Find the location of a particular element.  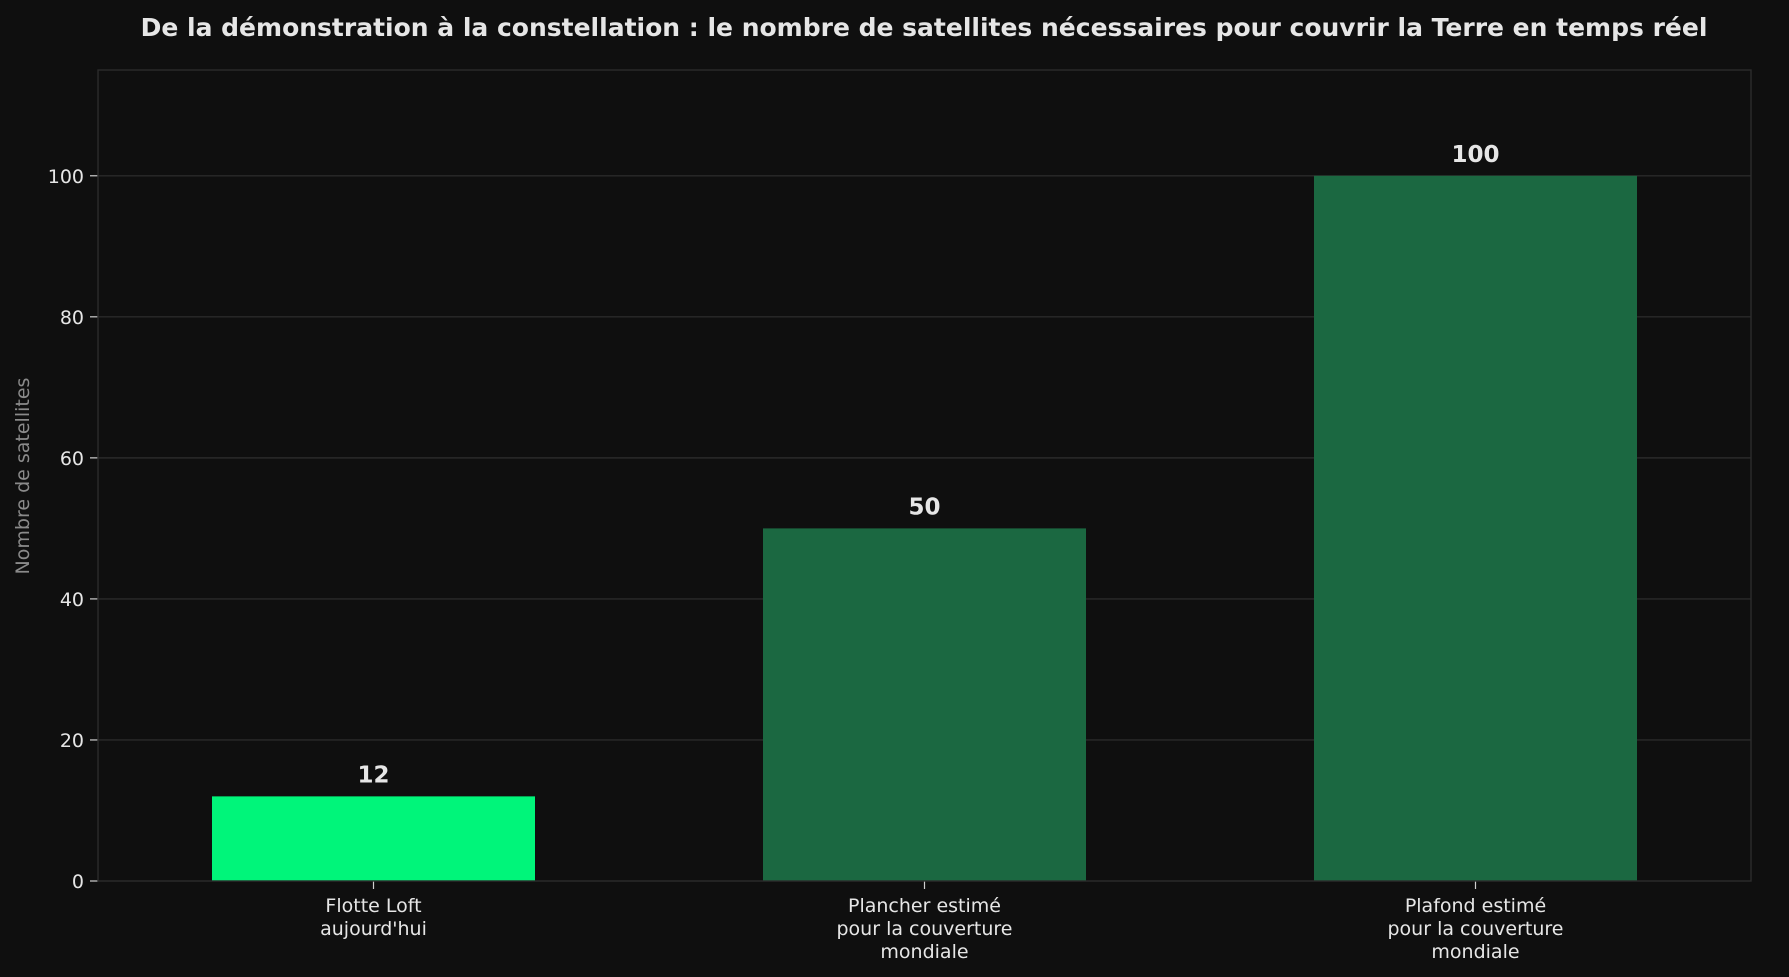

y-tick-label: 40 is located at coordinates (72, 600).